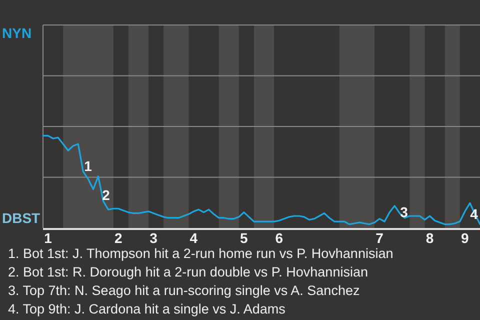  I want to click on x-tick-label: 9, so click(465, 238).